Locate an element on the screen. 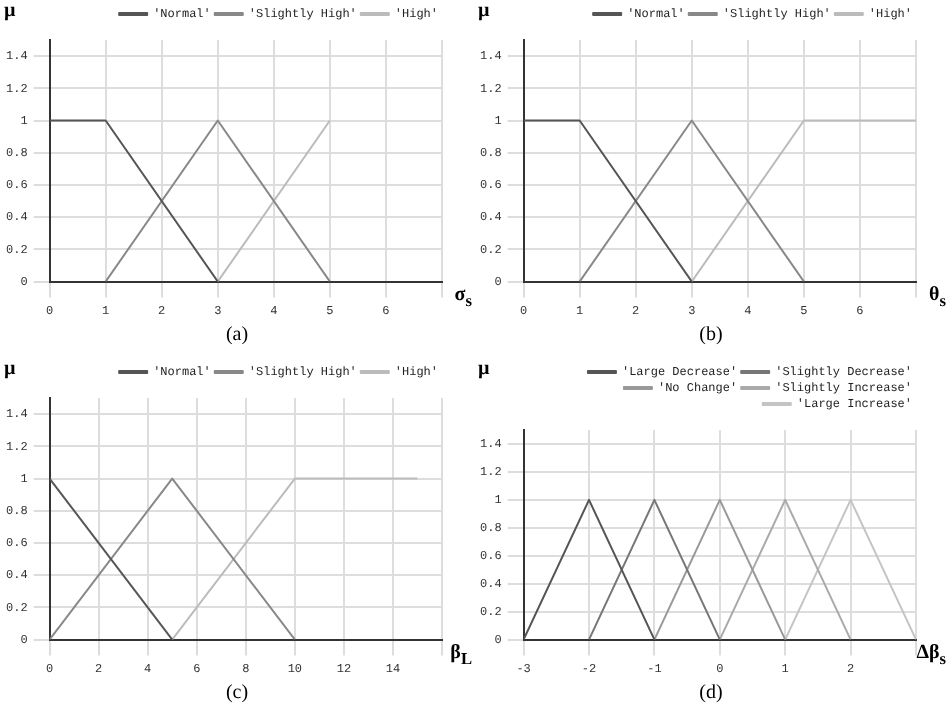 The height and width of the screenshot is (716, 948). text: (d) is located at coordinates (711, 693).